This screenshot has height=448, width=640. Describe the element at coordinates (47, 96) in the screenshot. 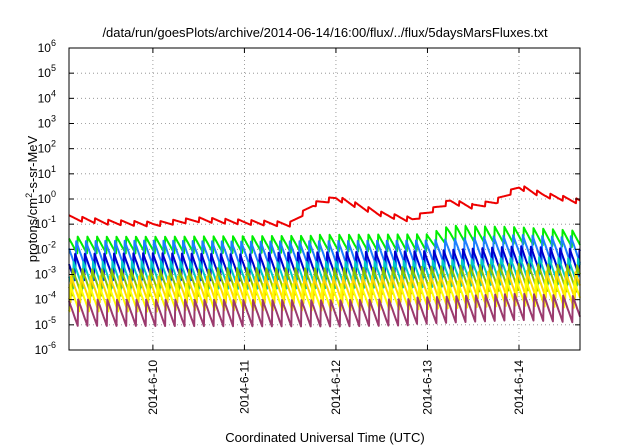

I see `y-tick-label: 10⁴` at that location.